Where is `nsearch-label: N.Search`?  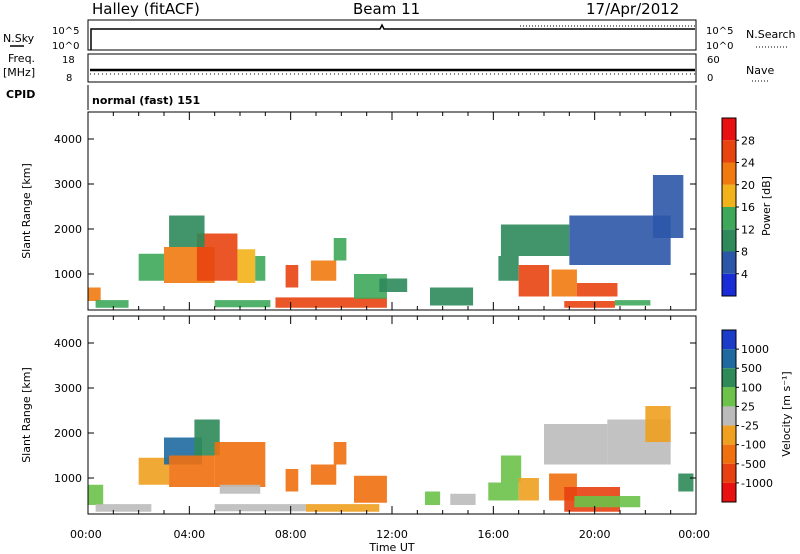
nsearch-label: N.Search is located at coordinates (771, 34).